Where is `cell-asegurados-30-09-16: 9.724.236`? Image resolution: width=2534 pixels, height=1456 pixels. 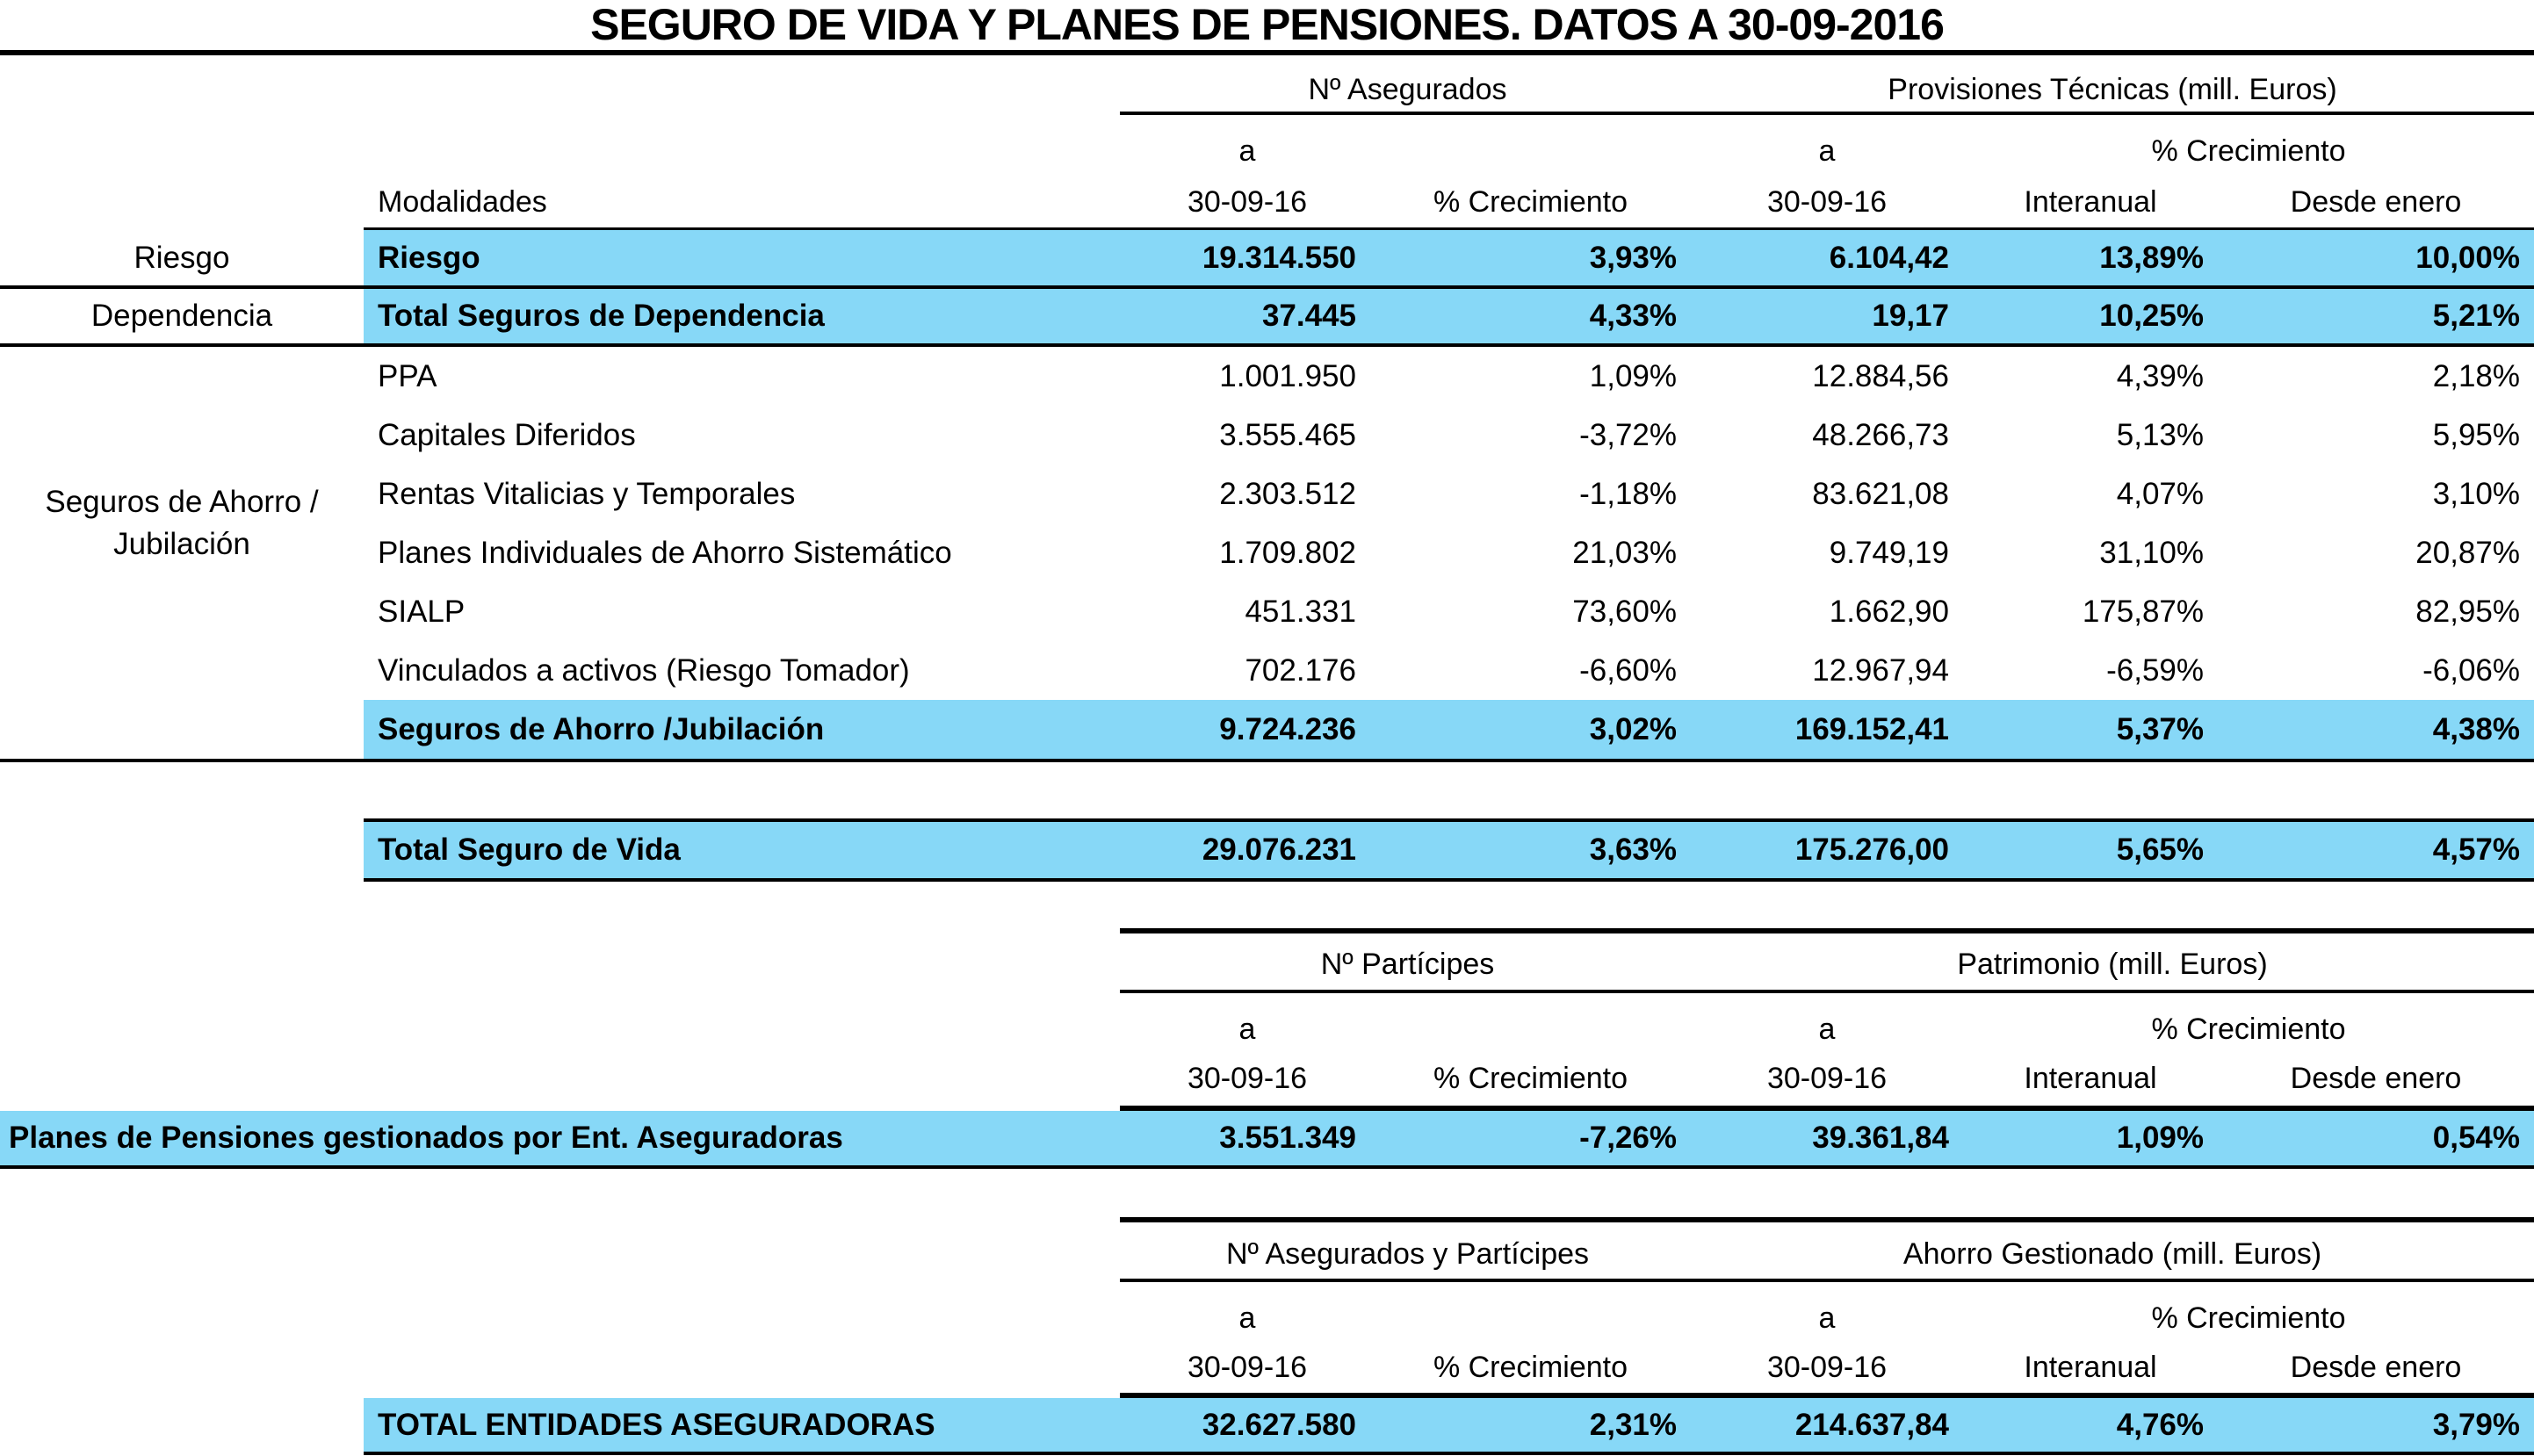
cell-asegurados-30-09-16: 9.724.236 is located at coordinates (1287, 728).